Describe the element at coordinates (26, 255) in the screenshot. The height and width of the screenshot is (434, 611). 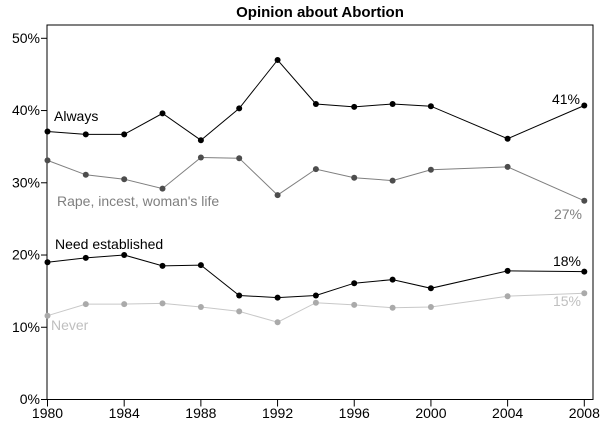
I see `y-axis-tick-label: 20%` at that location.